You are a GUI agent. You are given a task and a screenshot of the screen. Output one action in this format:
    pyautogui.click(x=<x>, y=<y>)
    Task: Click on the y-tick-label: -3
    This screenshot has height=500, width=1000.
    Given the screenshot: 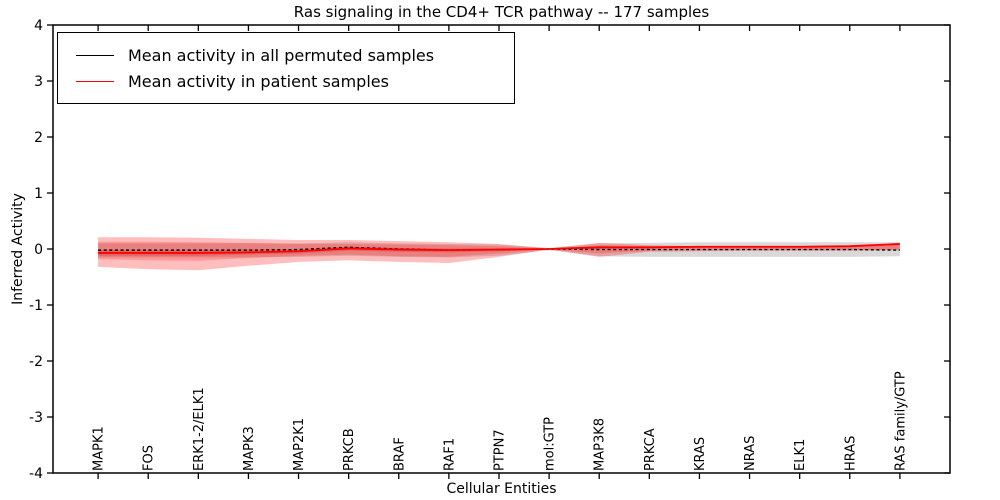 What is the action you would take?
    pyautogui.click(x=36, y=418)
    